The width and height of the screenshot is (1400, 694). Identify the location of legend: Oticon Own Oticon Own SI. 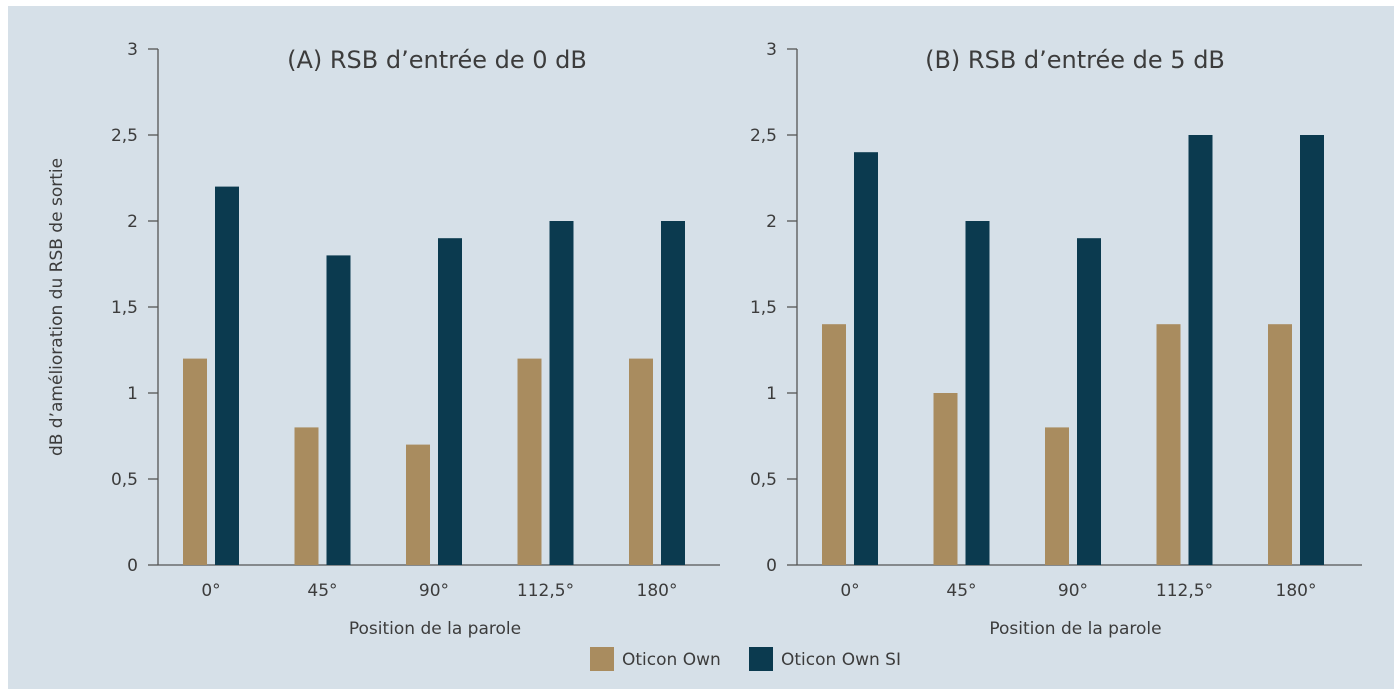
(745, 659).